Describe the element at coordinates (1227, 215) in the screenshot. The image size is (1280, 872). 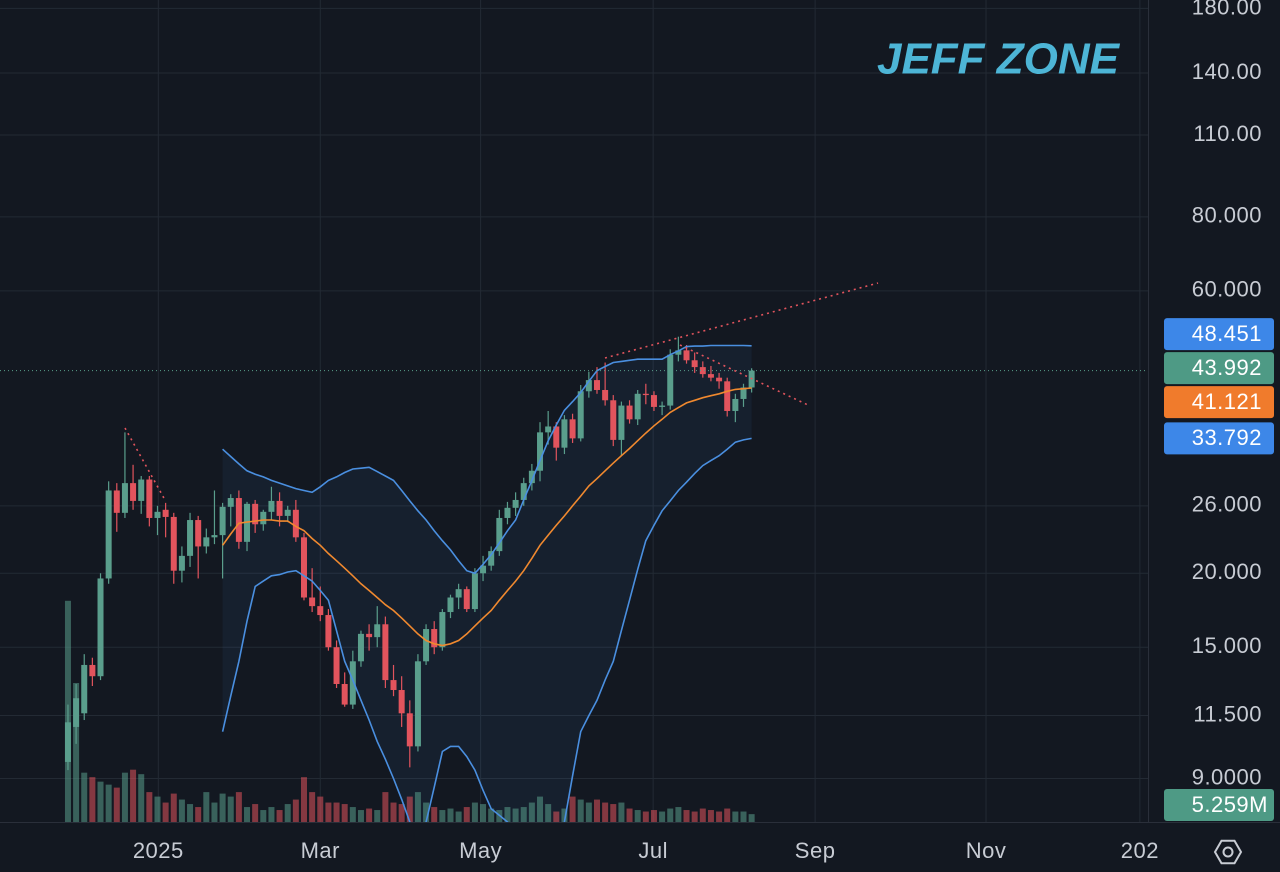
I see `y-tick-label: 80.000` at that location.